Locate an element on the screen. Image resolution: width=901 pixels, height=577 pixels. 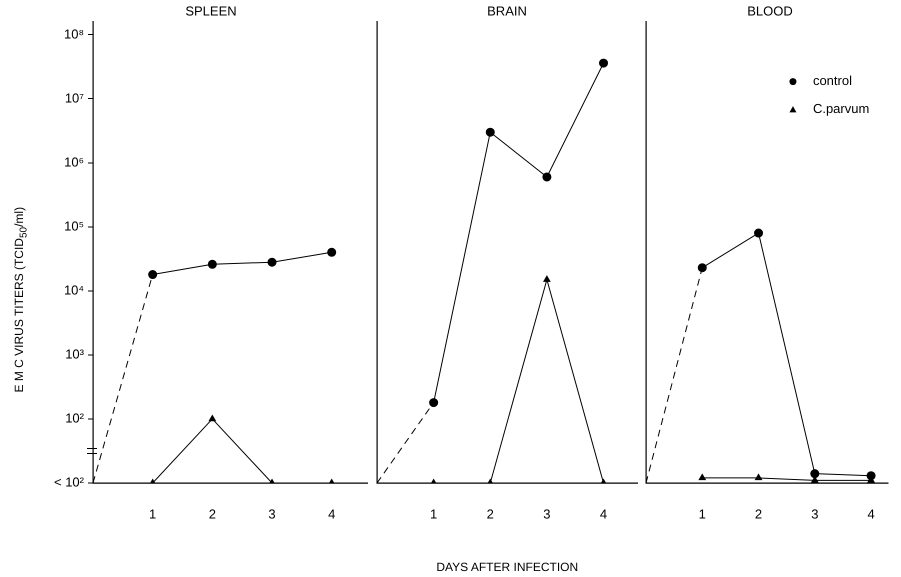
chart-title: SPLEEN is located at coordinates (211, 10).